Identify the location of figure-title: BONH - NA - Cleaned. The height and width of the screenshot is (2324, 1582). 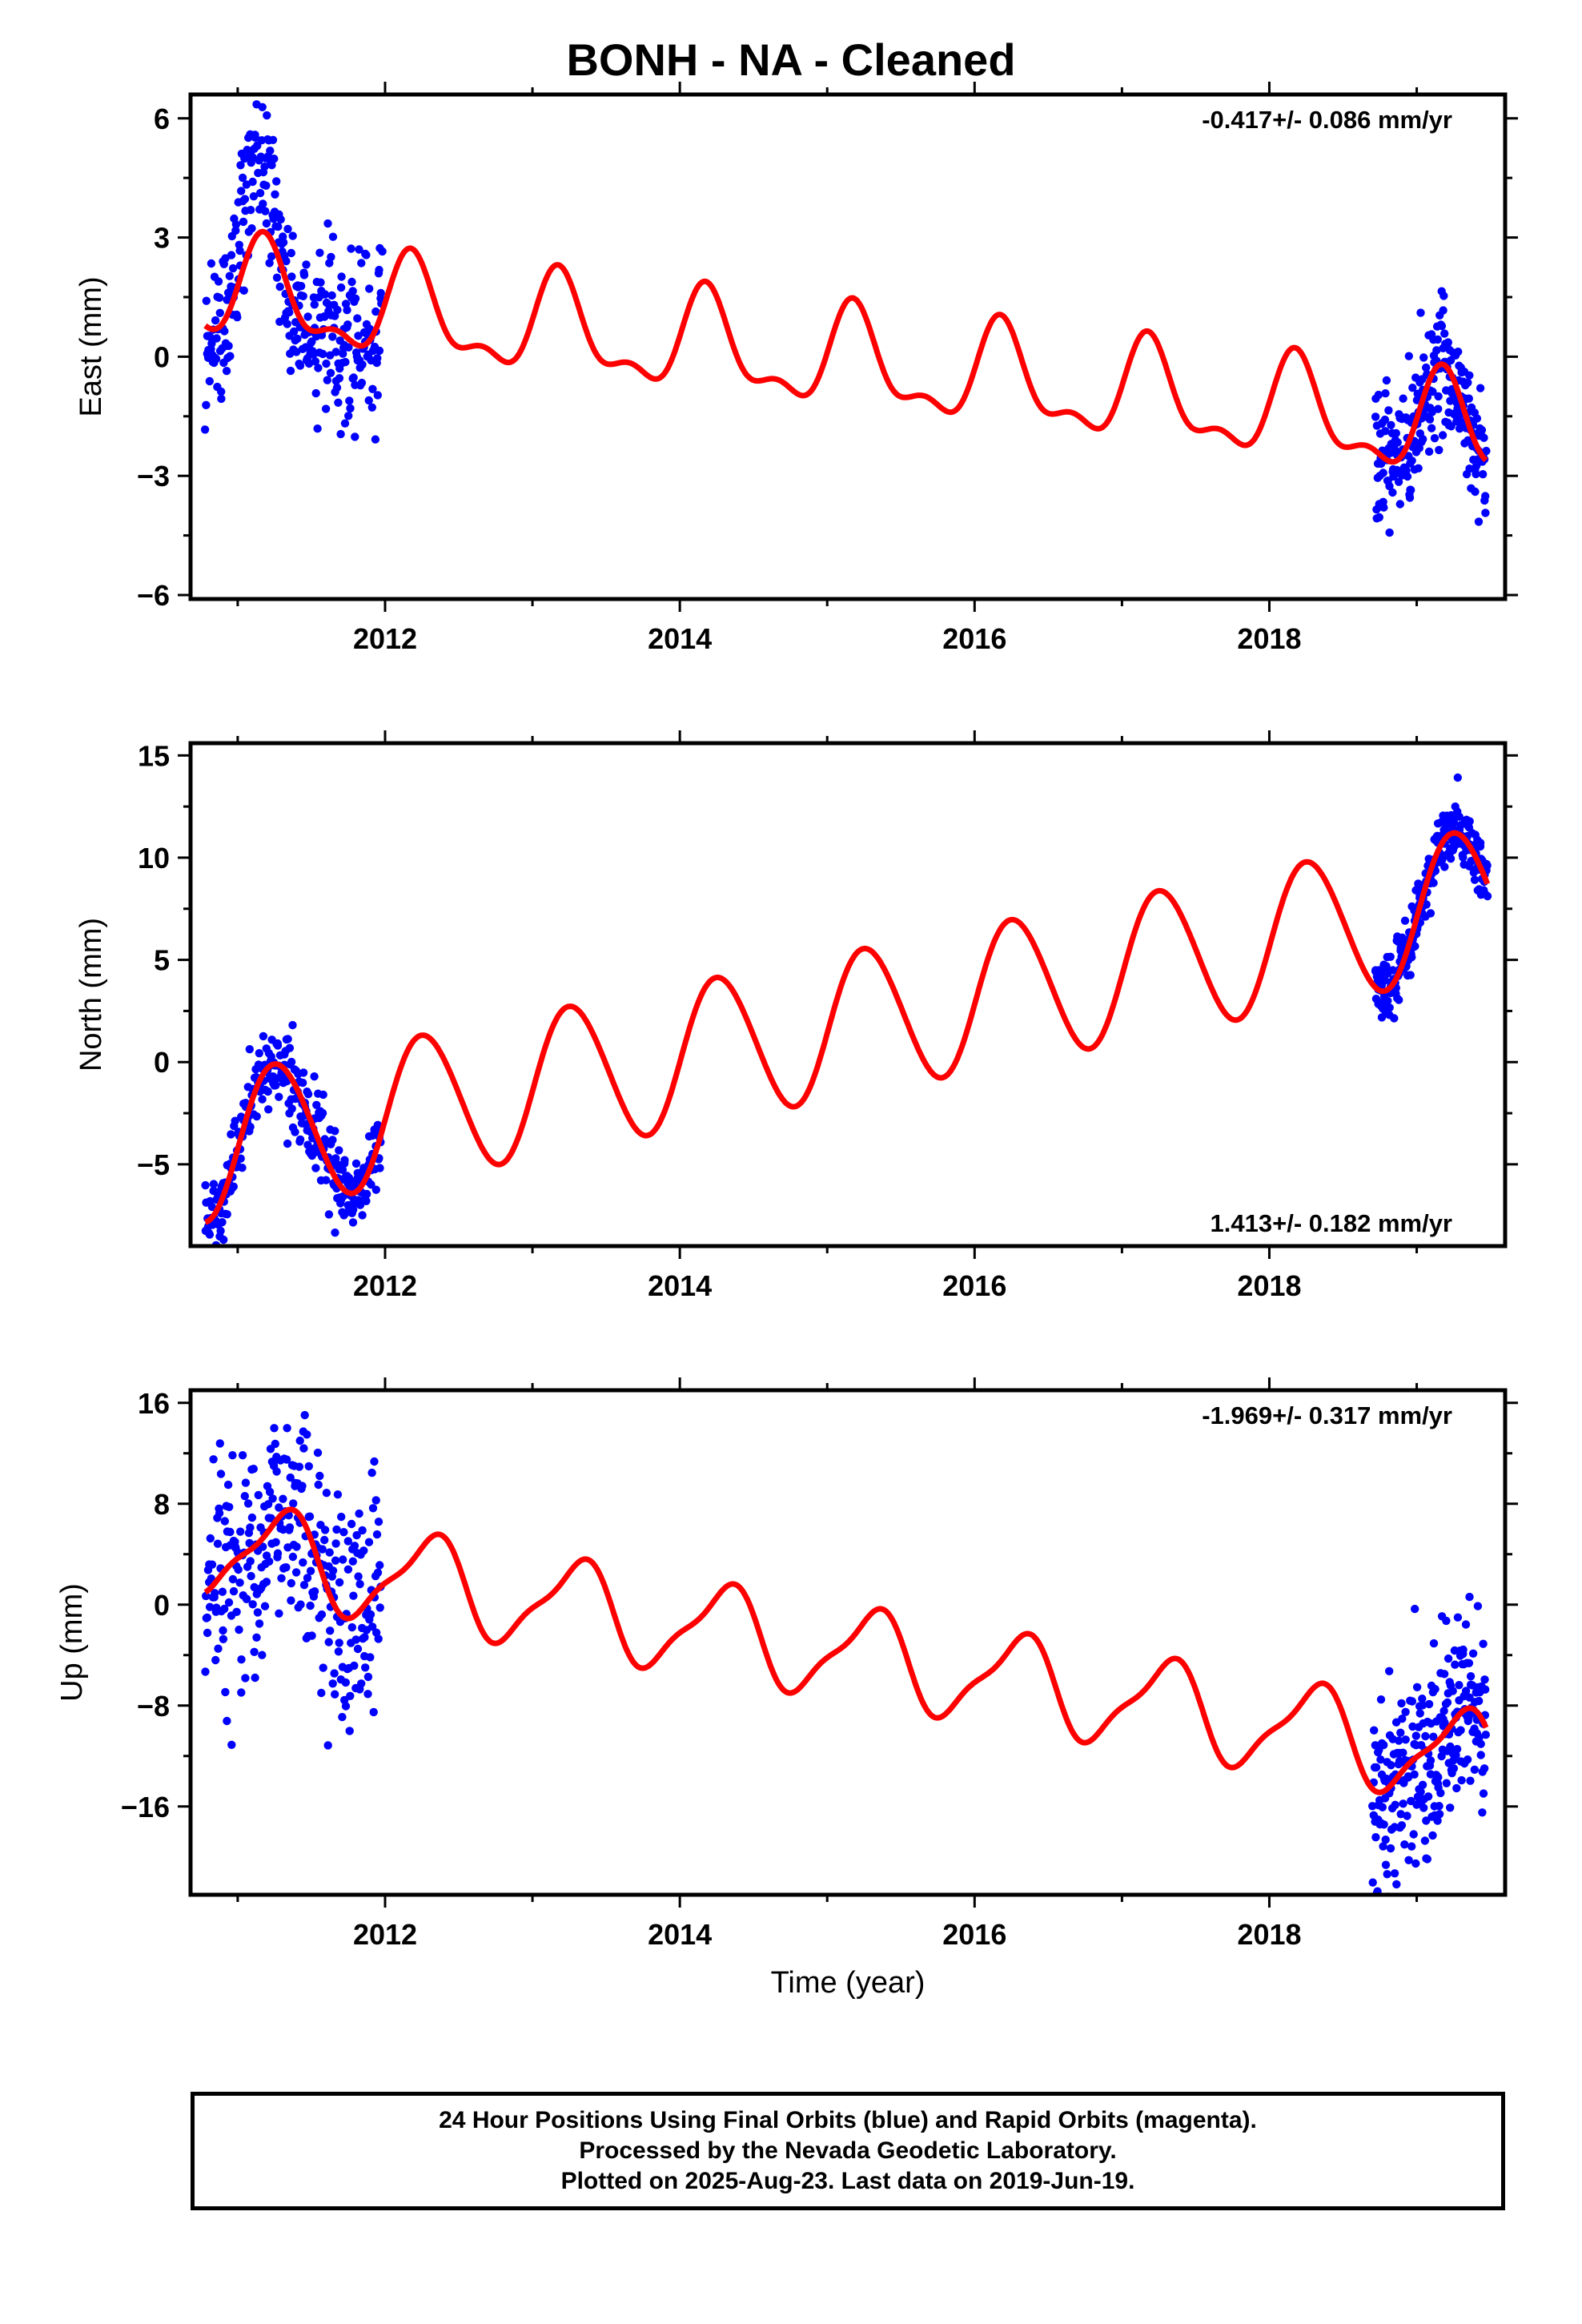
(791, 60).